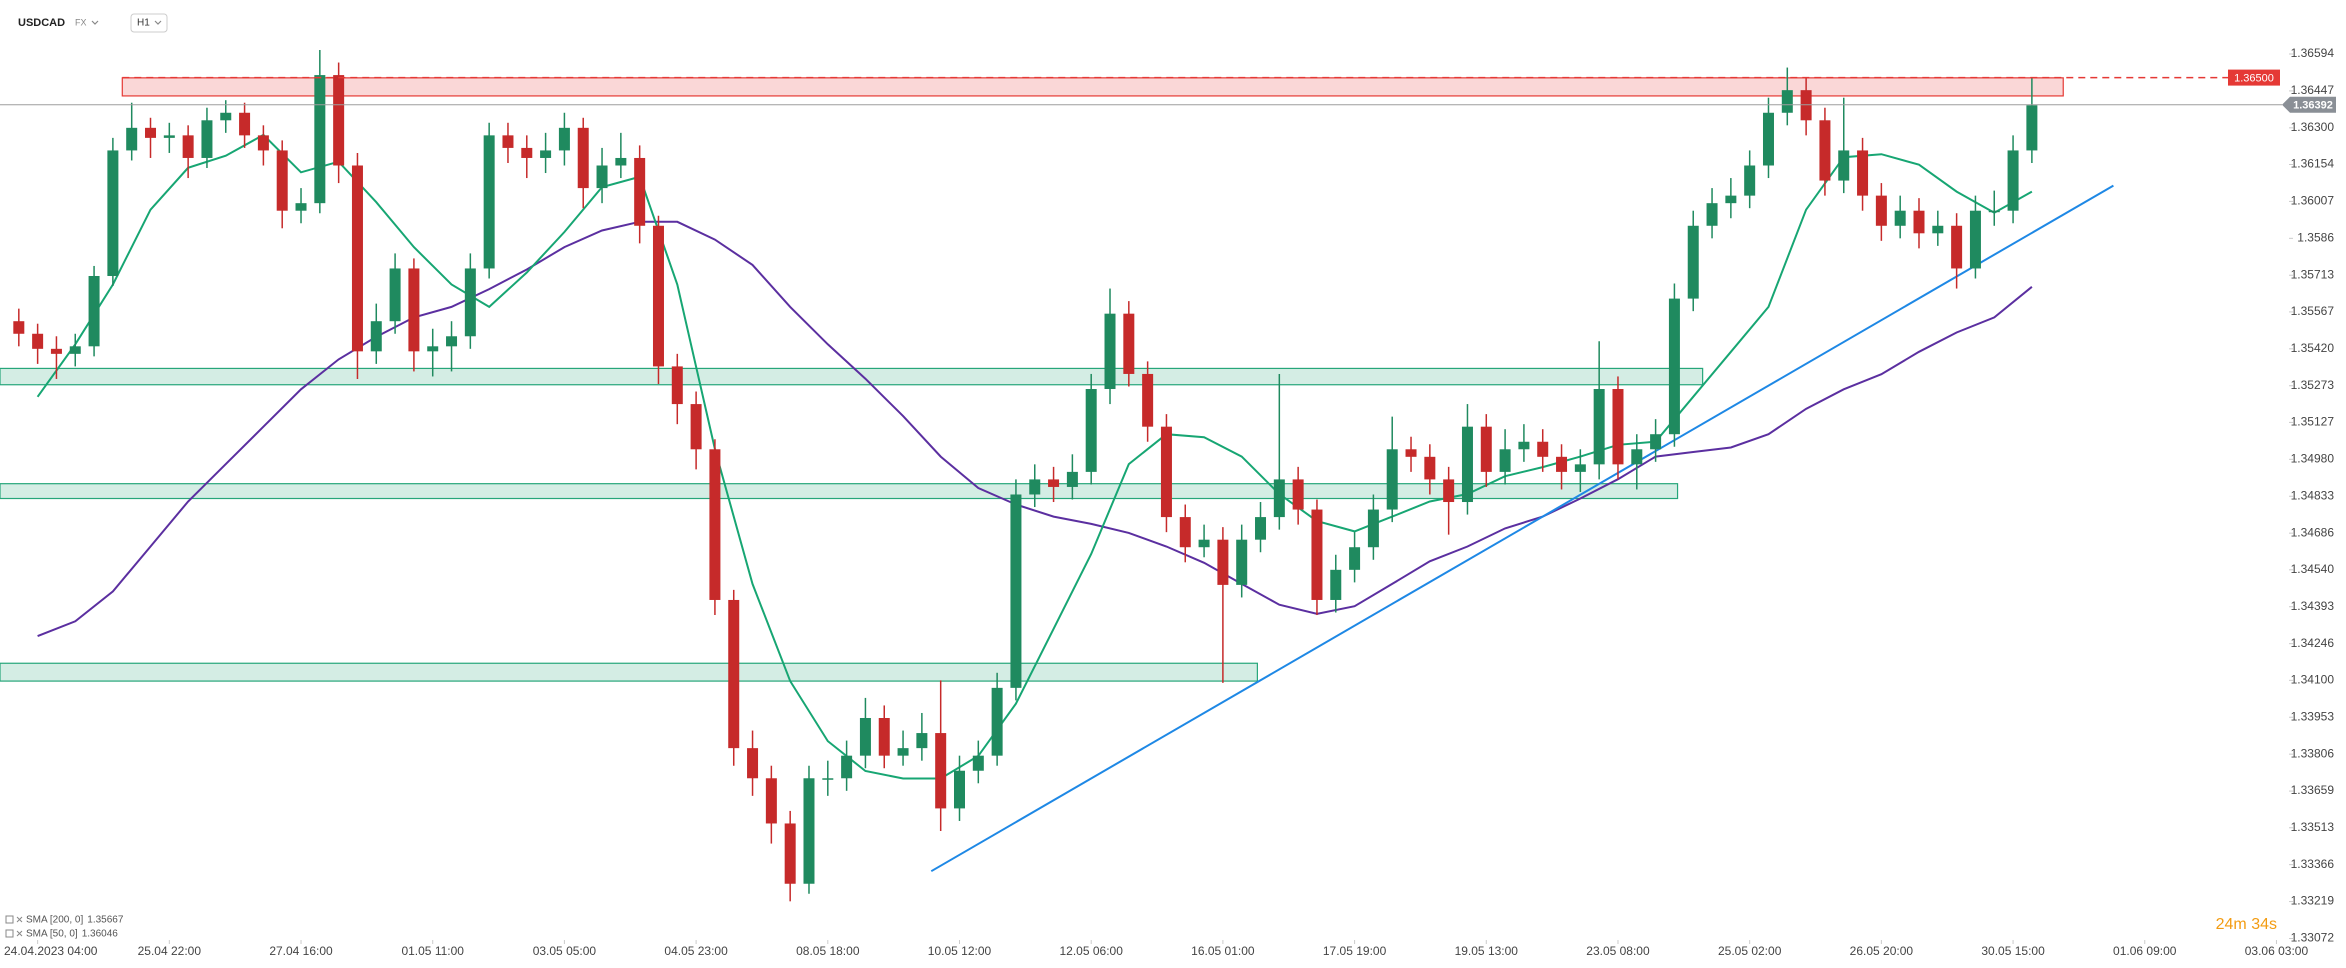 Image resolution: width=2346 pixels, height=968 pixels. What do you see at coordinates (2313, 864) in the screenshot?
I see `y-tick-label: 1.33366` at bounding box center [2313, 864].